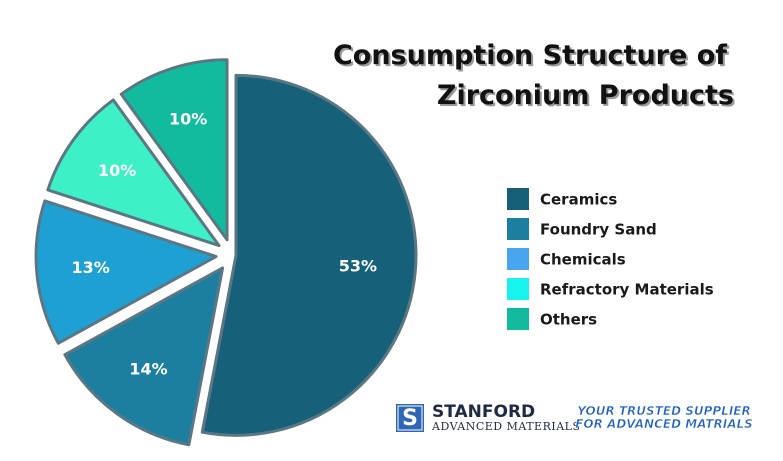  What do you see at coordinates (90, 267) in the screenshot?
I see `slice-label-chemicals: 13%` at bounding box center [90, 267].